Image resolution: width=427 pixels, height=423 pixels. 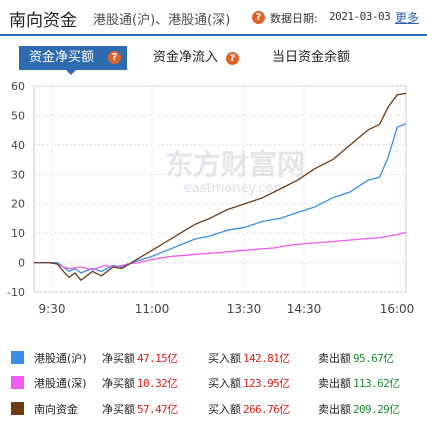 I want to click on tab-label: 资金净买额, so click(x=62, y=57).